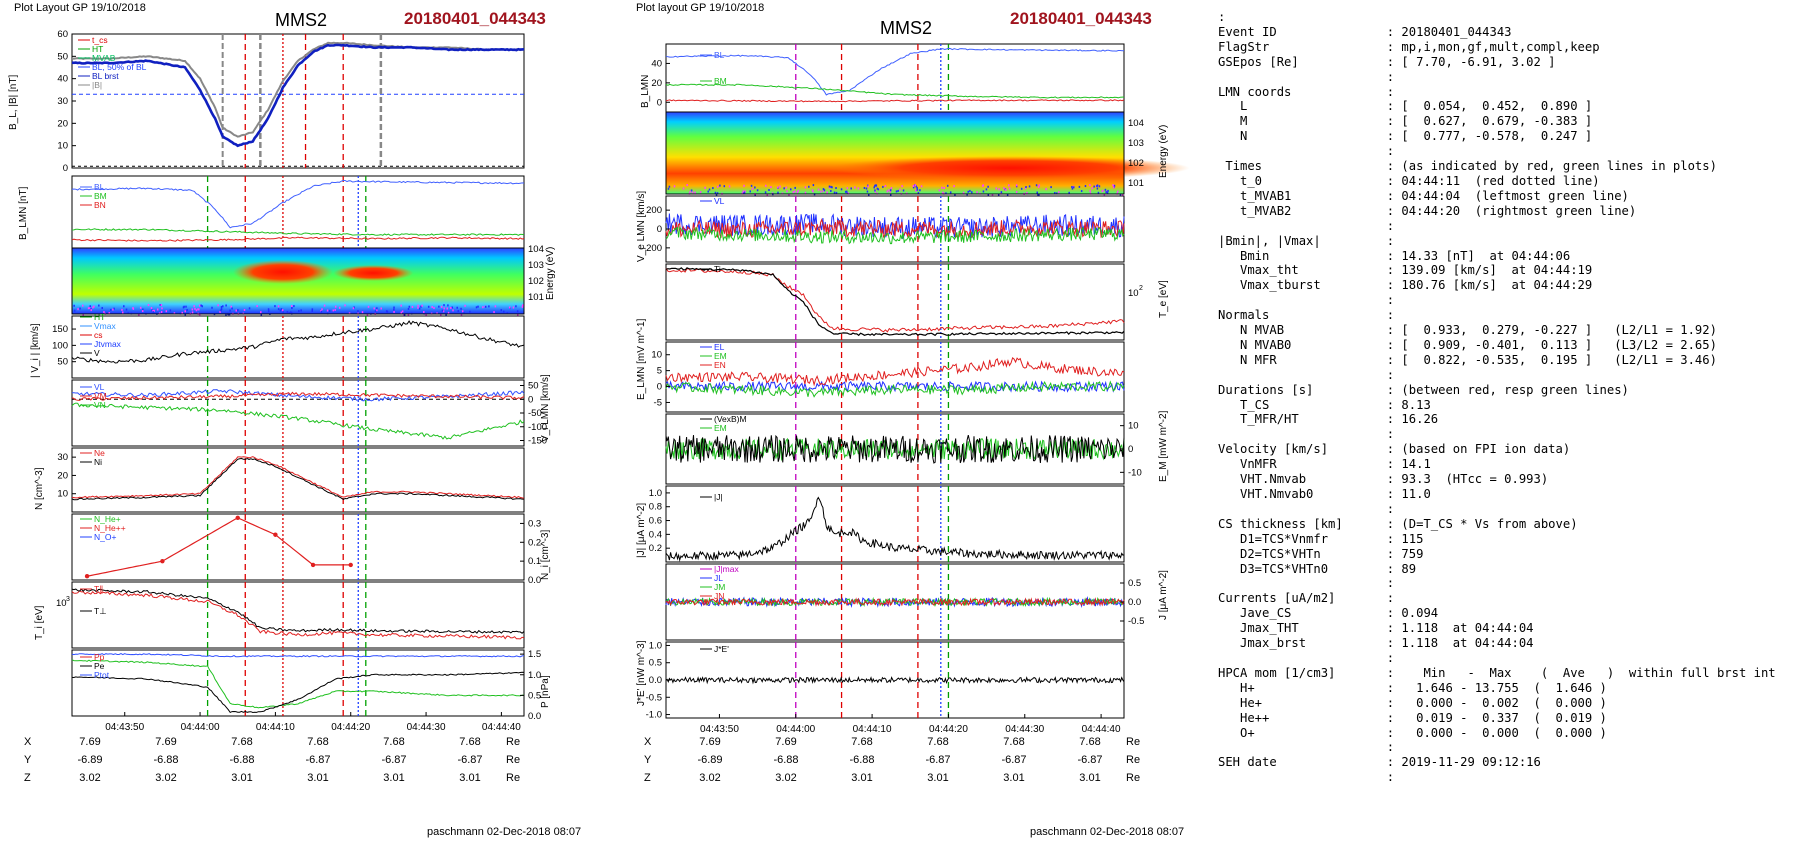 The width and height of the screenshot is (1804, 841). Describe the element at coordinates (98, 335) in the screenshot. I see `left-p4-legend-entry: cs` at that location.